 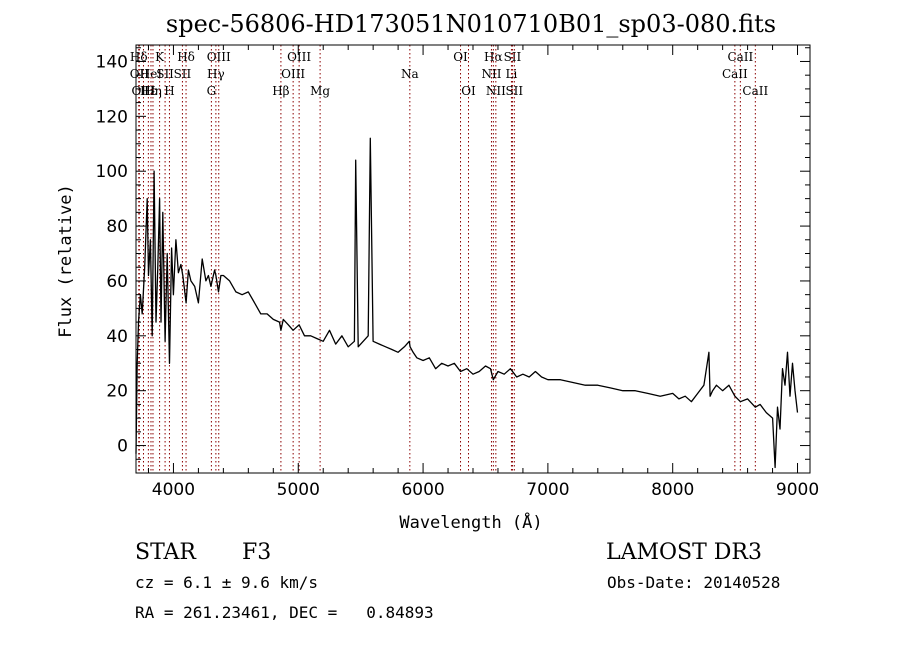 What do you see at coordinates (422, 490) in the screenshot?
I see `x-tick-label: 6000` at bounding box center [422, 490].